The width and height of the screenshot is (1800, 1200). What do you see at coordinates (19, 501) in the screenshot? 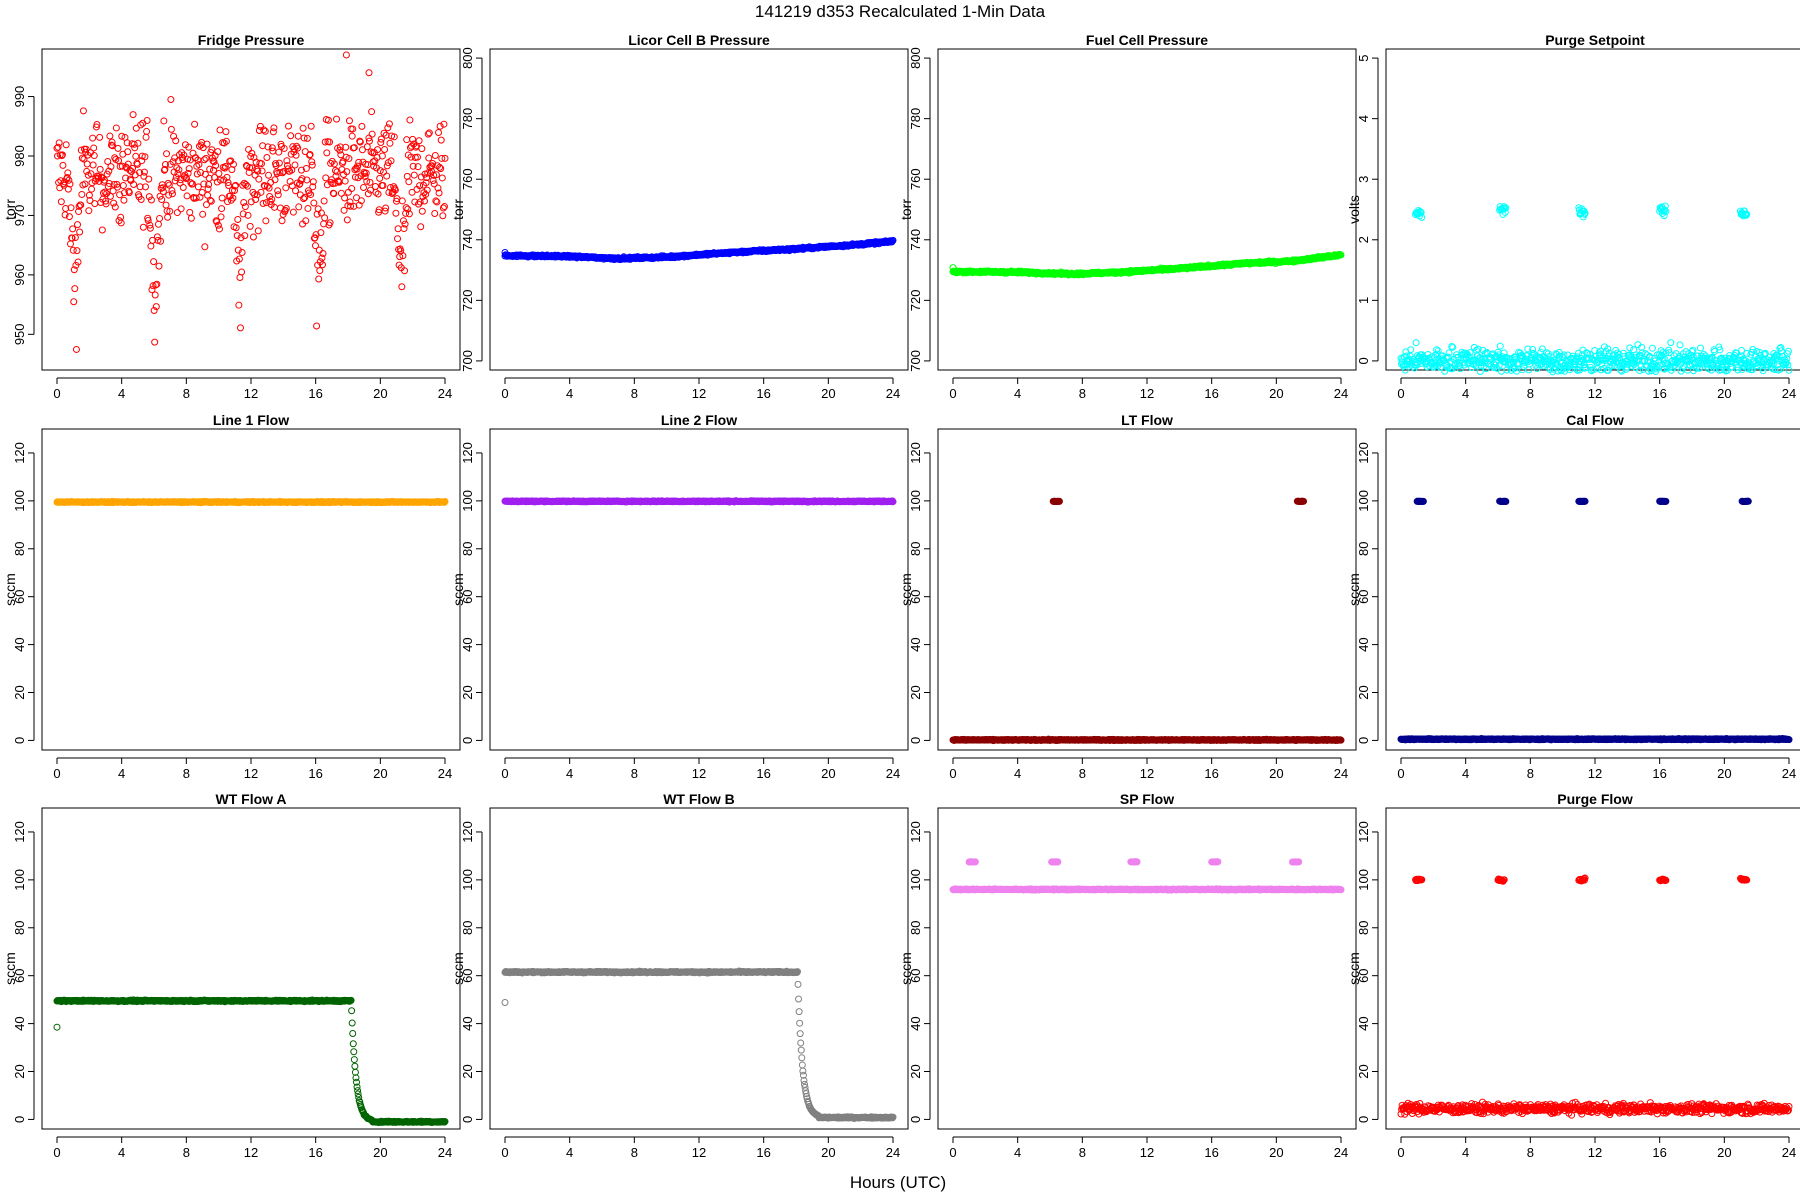
I see `y-tick-label: 100` at bounding box center [19, 501].